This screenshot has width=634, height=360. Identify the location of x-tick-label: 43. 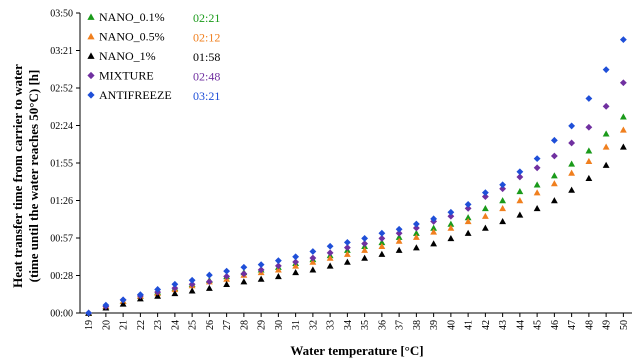
(503, 325).